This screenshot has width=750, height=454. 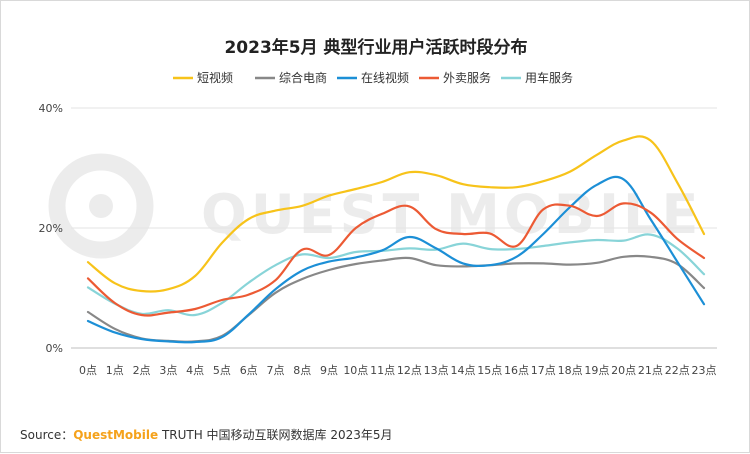 What do you see at coordinates (570, 370) in the screenshot?
I see `x-tick-label: 18点` at bounding box center [570, 370].